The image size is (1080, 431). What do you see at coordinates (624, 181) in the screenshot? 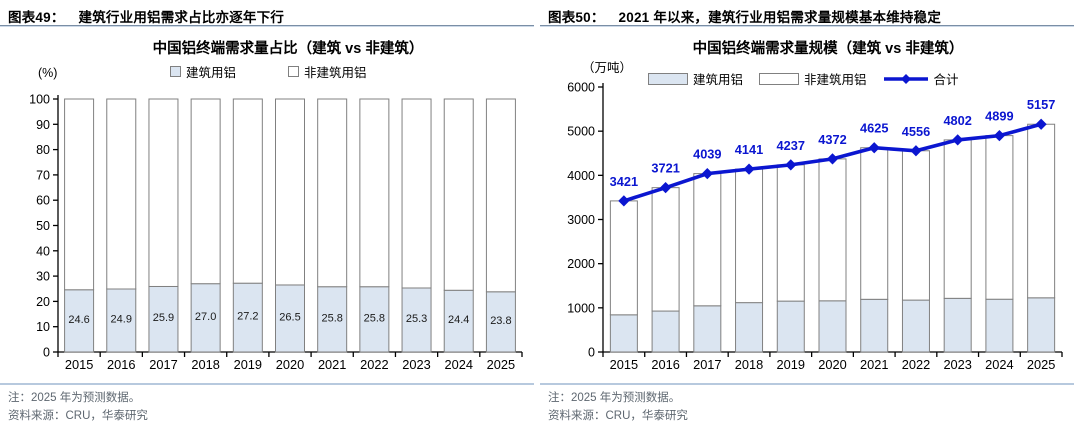
I see `svg-text: 3421` at bounding box center [624, 181].